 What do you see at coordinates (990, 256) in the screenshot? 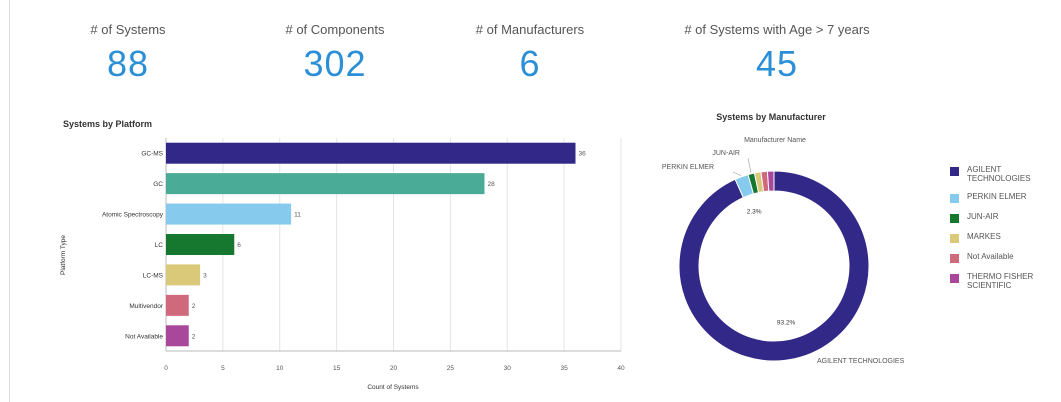
I see `legend-label: Not Available` at bounding box center [990, 256].